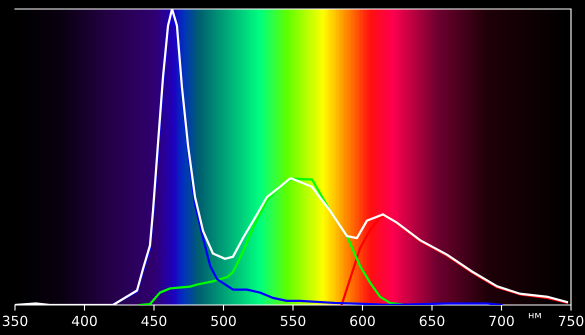  What do you see at coordinates (293, 321) in the screenshot?
I see `x-tick-label: 550` at bounding box center [293, 321].